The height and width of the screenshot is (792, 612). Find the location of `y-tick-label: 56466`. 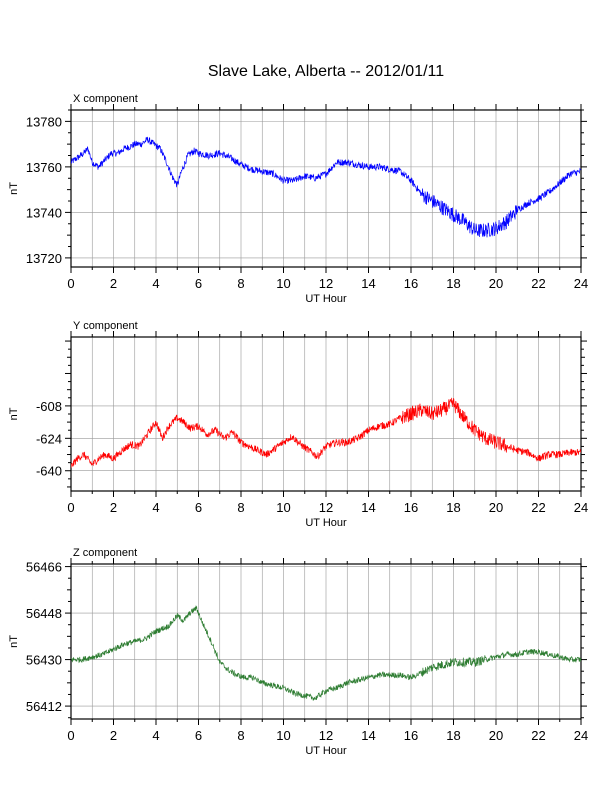

y-tick-label: 56466 is located at coordinates (44, 567).